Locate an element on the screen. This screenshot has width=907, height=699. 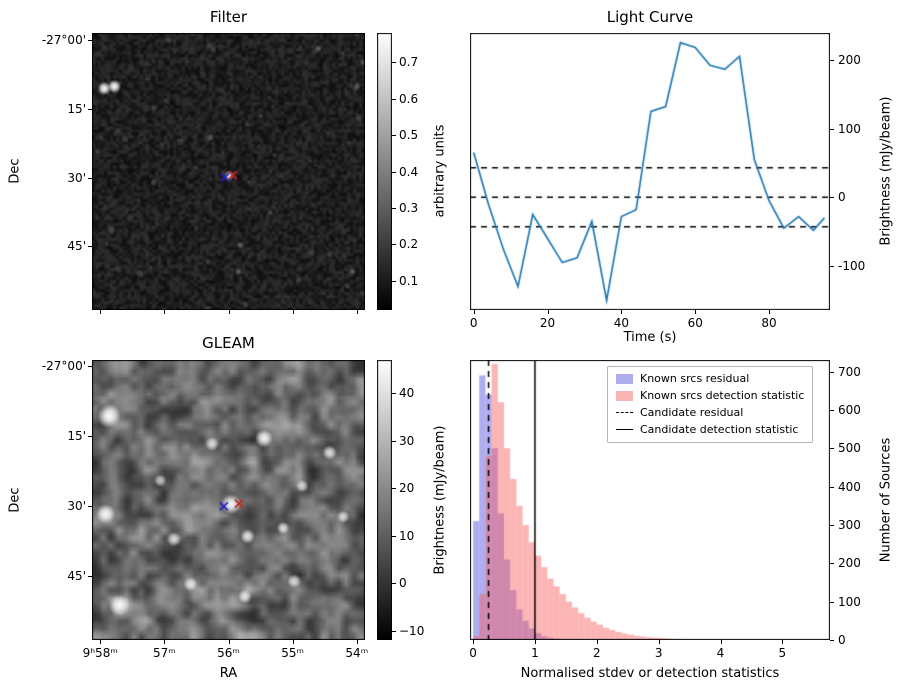
legend-swatch-residual is located at coordinates (624, 378).